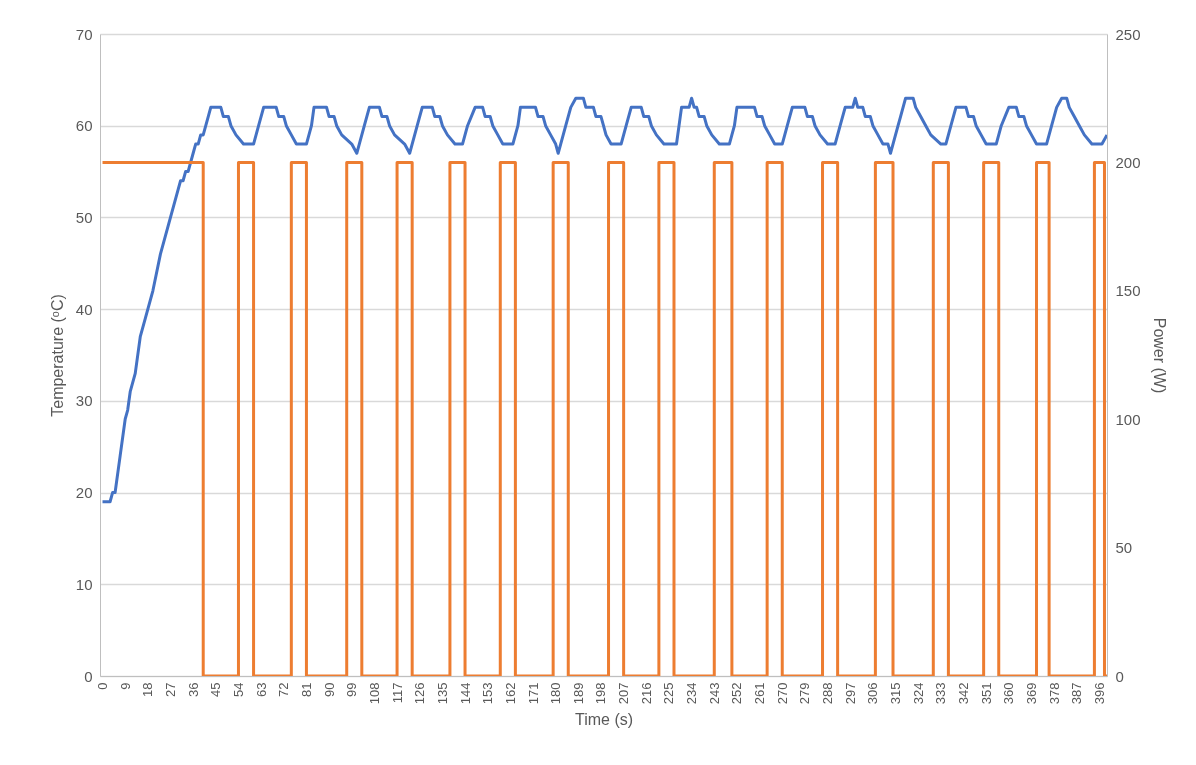 This screenshot has height=765, width=1196. What do you see at coordinates (57, 355) in the screenshot?
I see `y-axis-title: Temperature (ᵒC)` at bounding box center [57, 355].